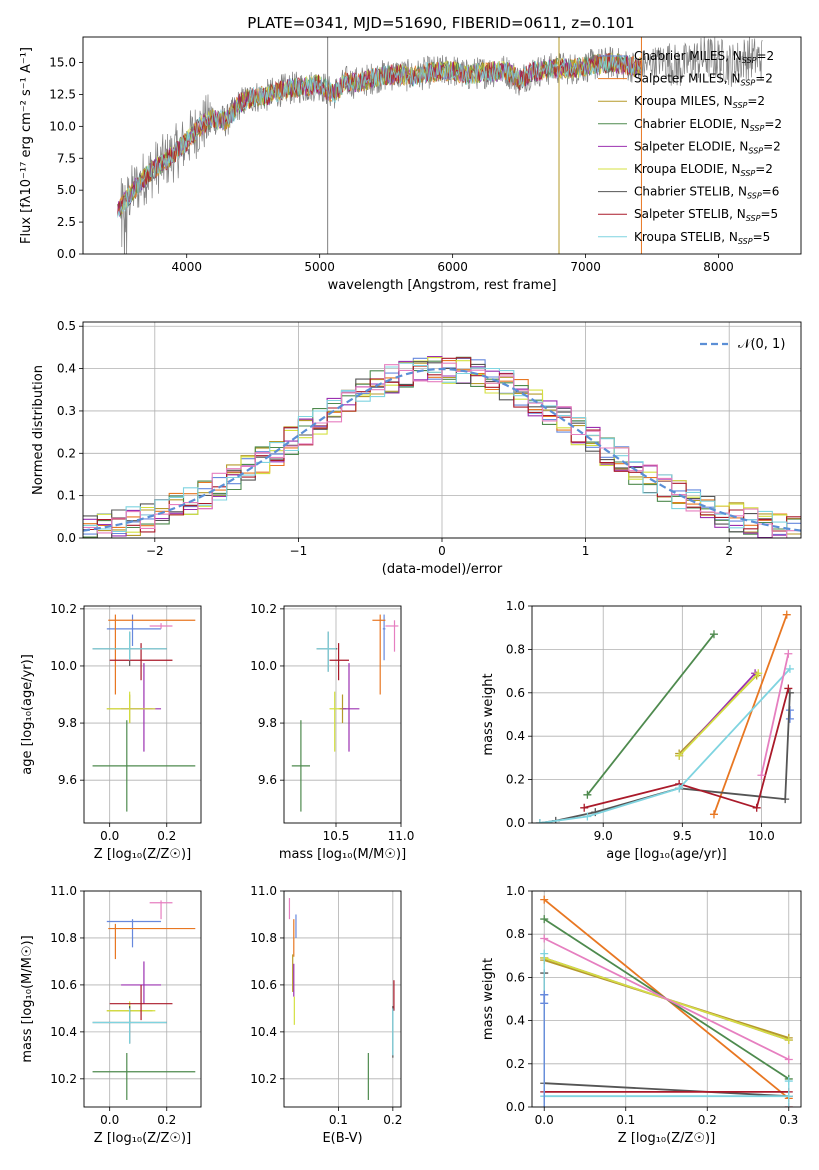 The height and width of the screenshot is (1170, 819). What do you see at coordinates (62, 63) in the screenshot?
I see `y-tick-label: 15.0` at bounding box center [62, 63].